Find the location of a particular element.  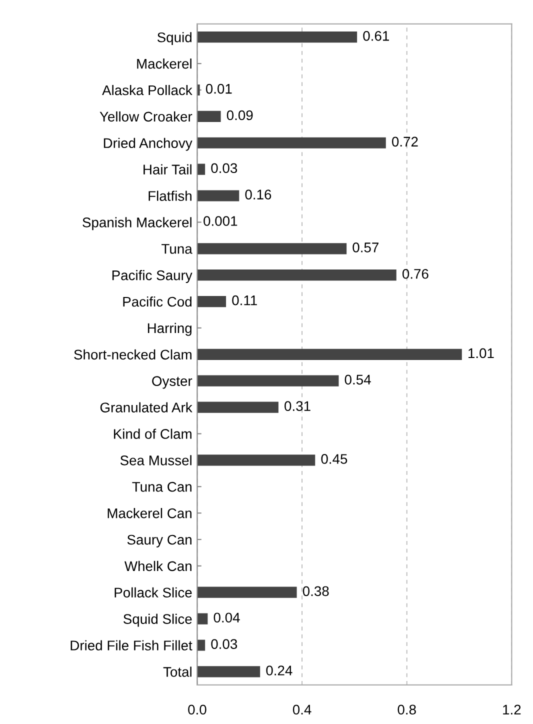

data-label: 0.54 is located at coordinates (357, 379).